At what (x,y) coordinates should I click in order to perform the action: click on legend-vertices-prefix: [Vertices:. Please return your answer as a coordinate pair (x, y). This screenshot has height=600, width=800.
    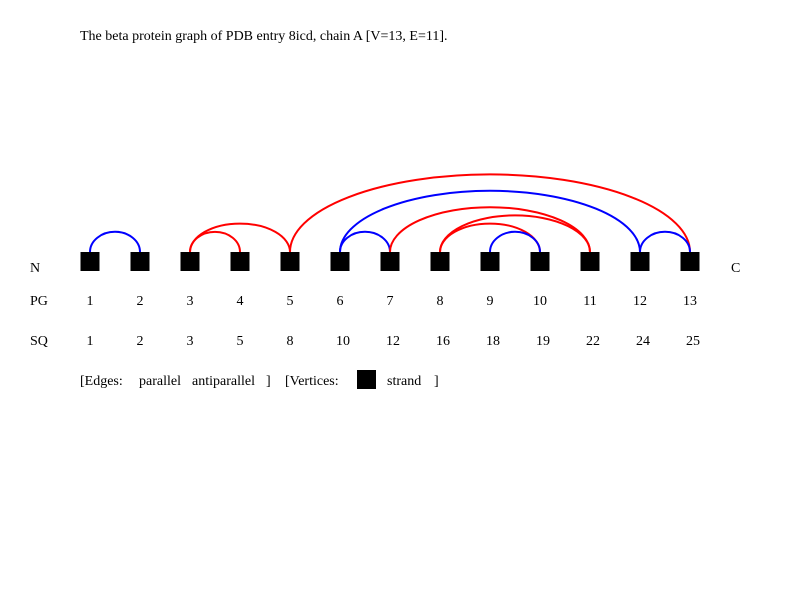
    Looking at the image, I should click on (312, 381).